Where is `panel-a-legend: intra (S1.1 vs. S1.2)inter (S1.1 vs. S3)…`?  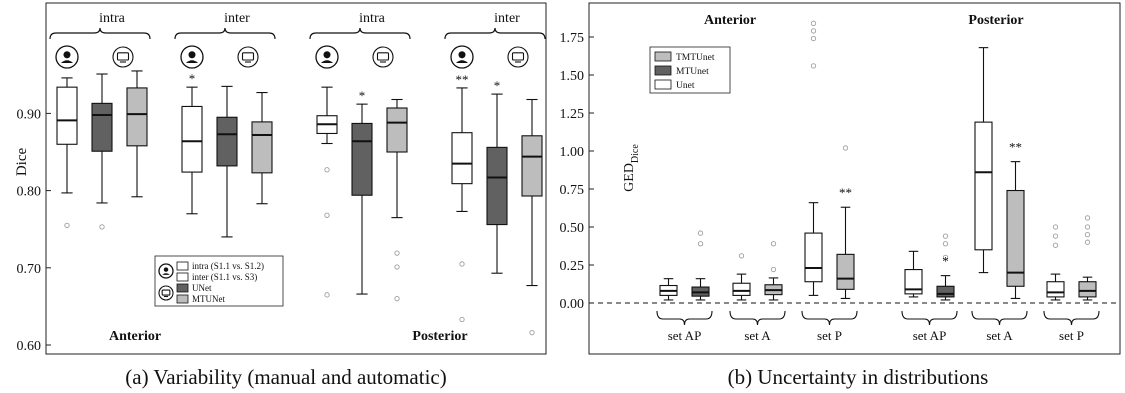
panel-a-legend: intra (S1.1 vs. S1.2)inter (S1.1 vs. S3)… is located at coordinates (219, 281).